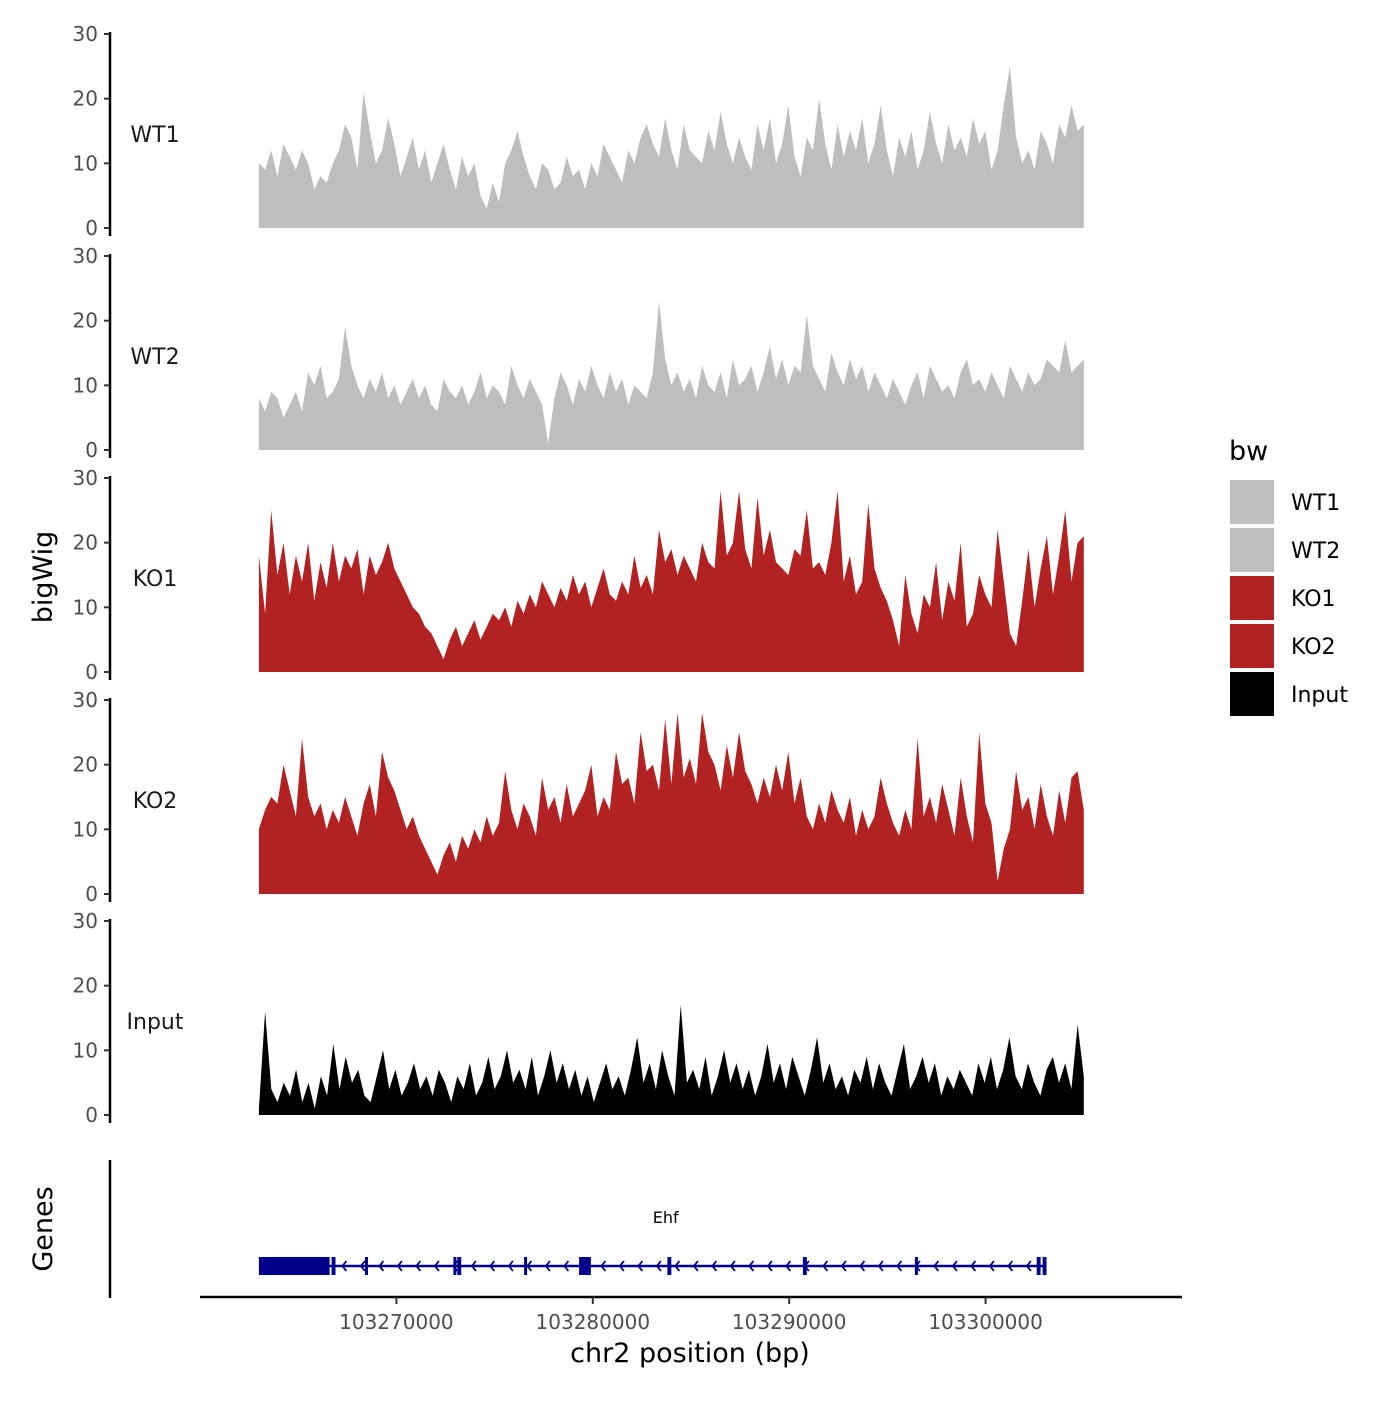 The height and width of the screenshot is (1405, 1400). Describe the element at coordinates (666, 1217) in the screenshot. I see `gene-name-label: Ehf` at that location.